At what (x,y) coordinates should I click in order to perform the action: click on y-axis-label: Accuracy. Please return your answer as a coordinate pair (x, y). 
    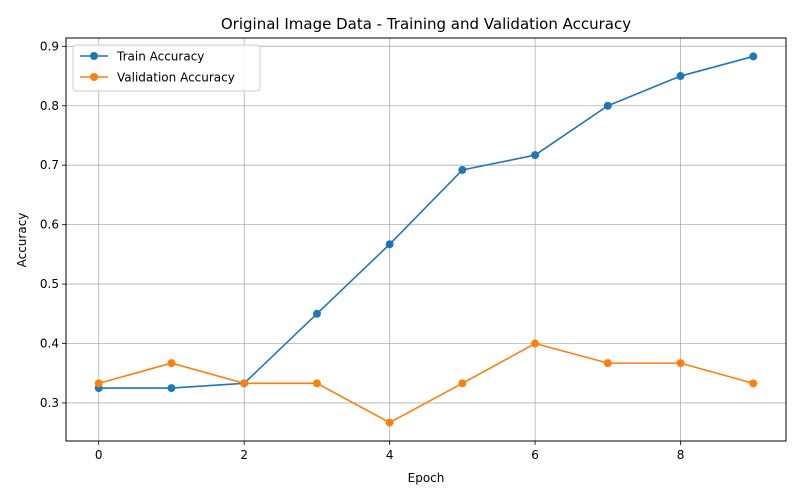
    Looking at the image, I should click on (22, 240).